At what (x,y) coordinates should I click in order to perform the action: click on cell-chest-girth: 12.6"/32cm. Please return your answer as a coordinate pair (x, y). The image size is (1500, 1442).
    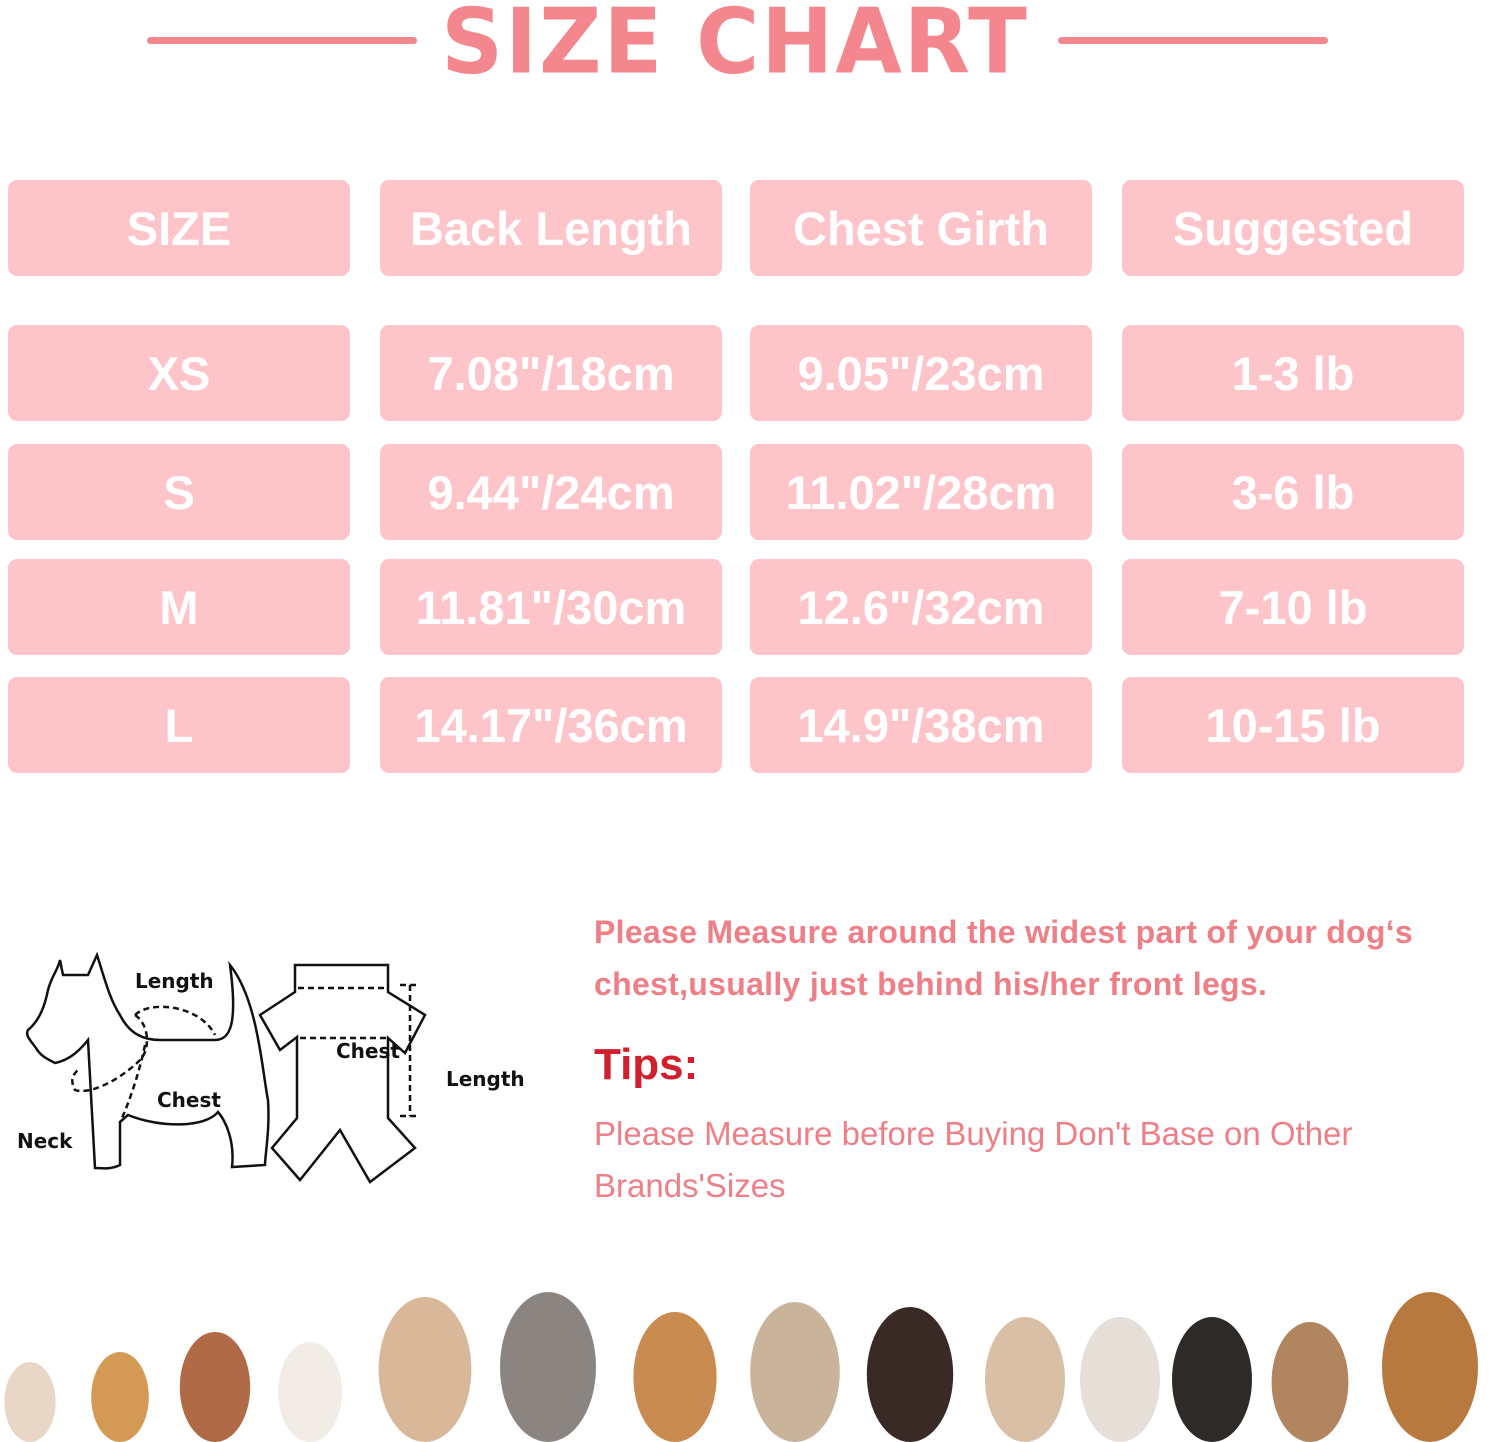
    Looking at the image, I should click on (921, 607).